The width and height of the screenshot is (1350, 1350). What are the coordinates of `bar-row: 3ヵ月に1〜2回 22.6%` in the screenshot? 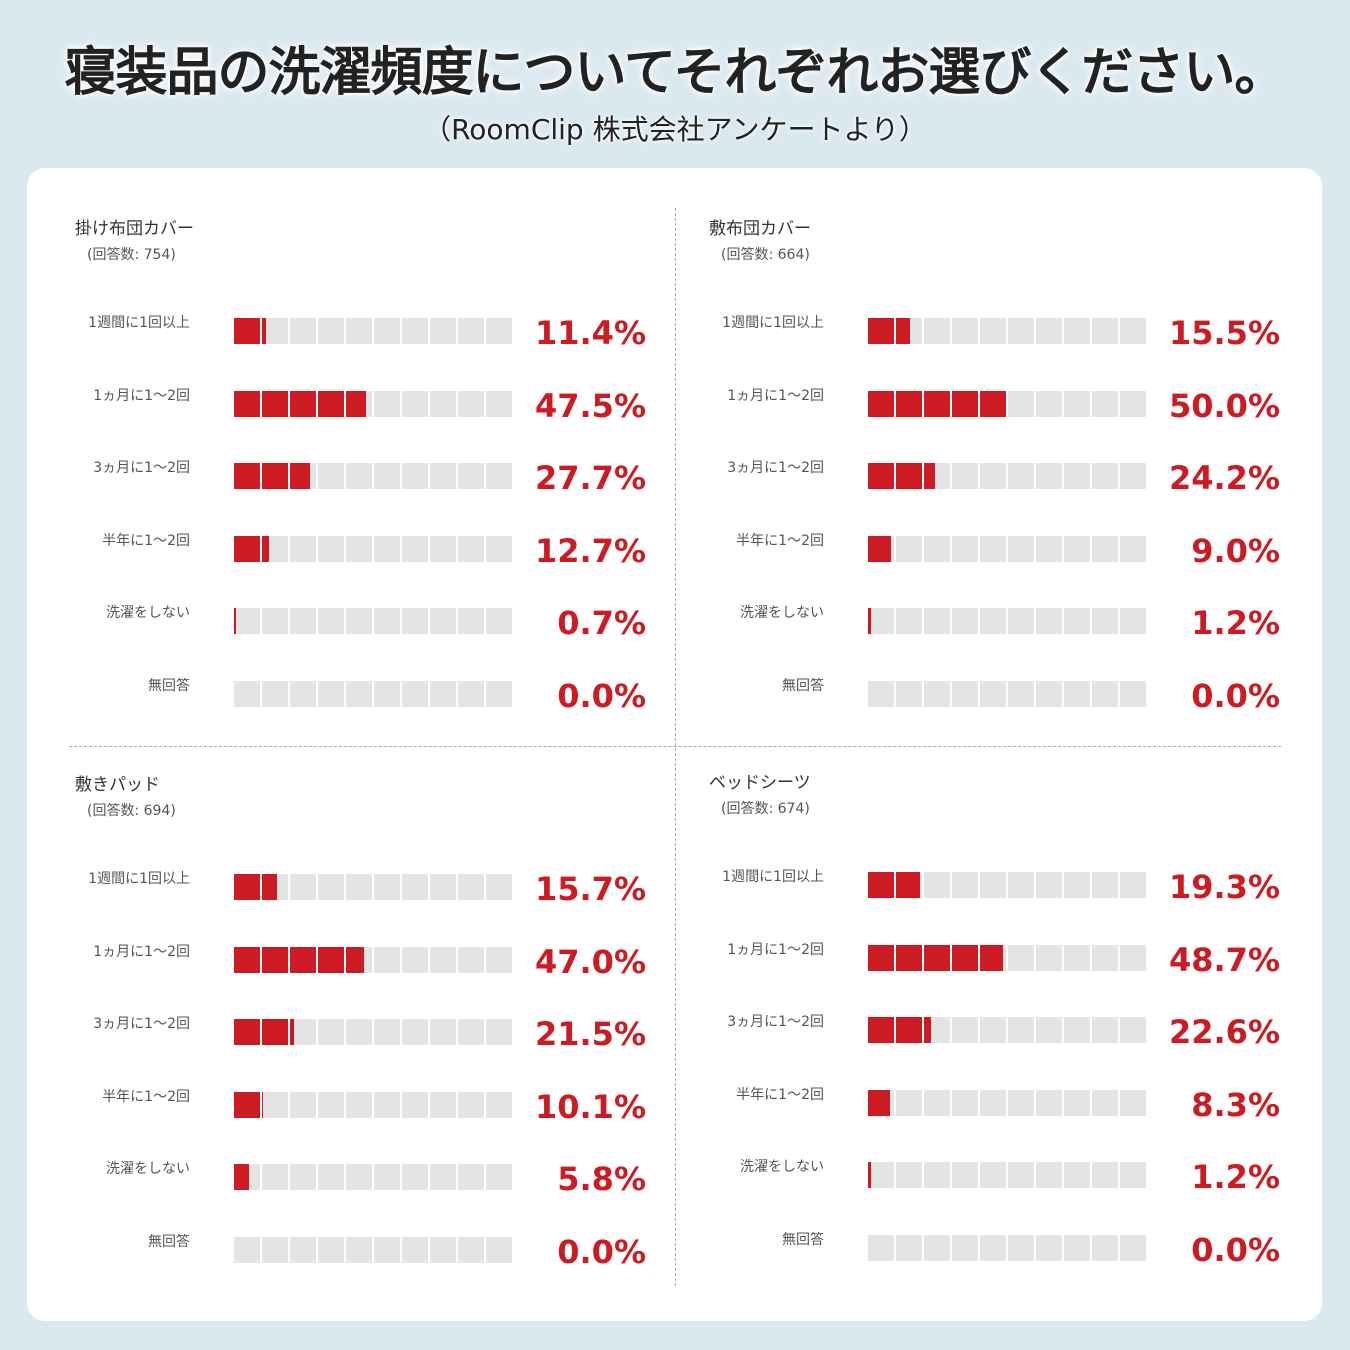 It's located at (964, 1032).